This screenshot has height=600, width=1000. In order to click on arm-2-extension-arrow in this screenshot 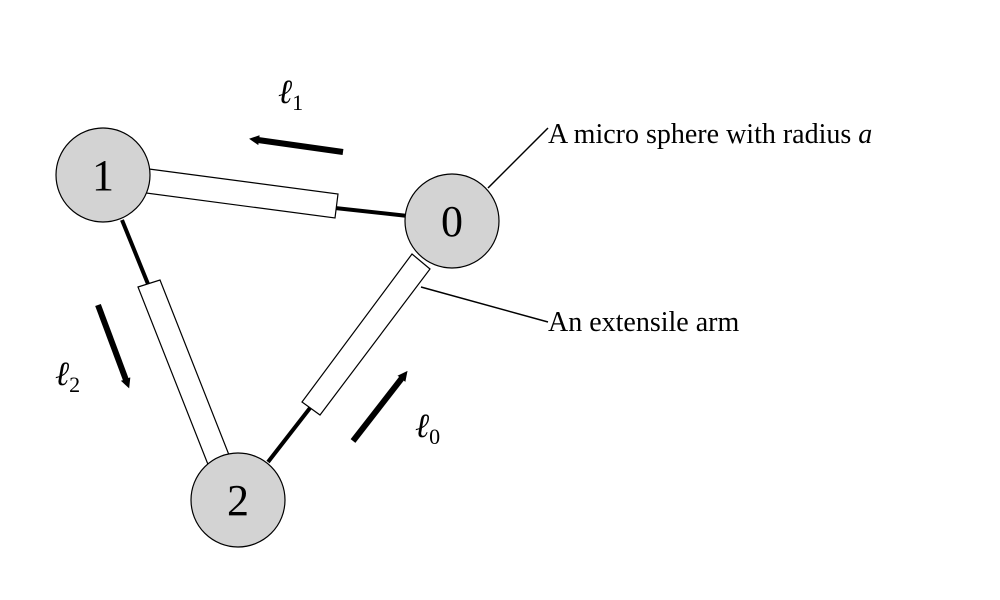, I will do `click(113, 346)`.